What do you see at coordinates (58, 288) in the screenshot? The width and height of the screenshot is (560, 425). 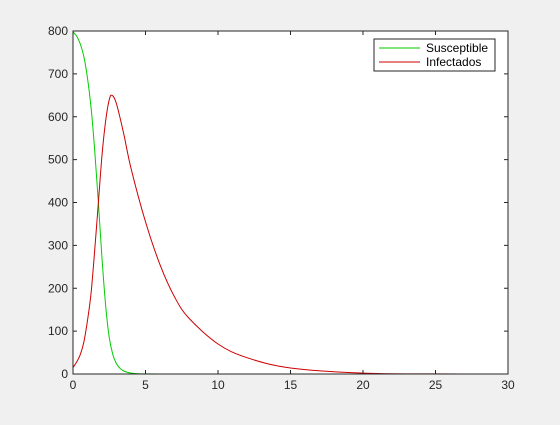 I see `y-tick-label: 200` at bounding box center [58, 288].